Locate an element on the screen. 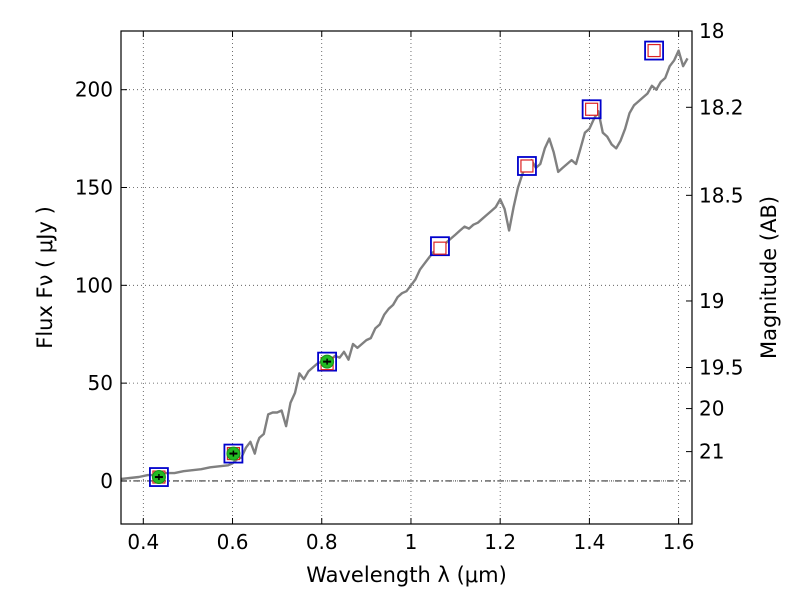  x-tick-label: 0.4 is located at coordinates (143, 542).